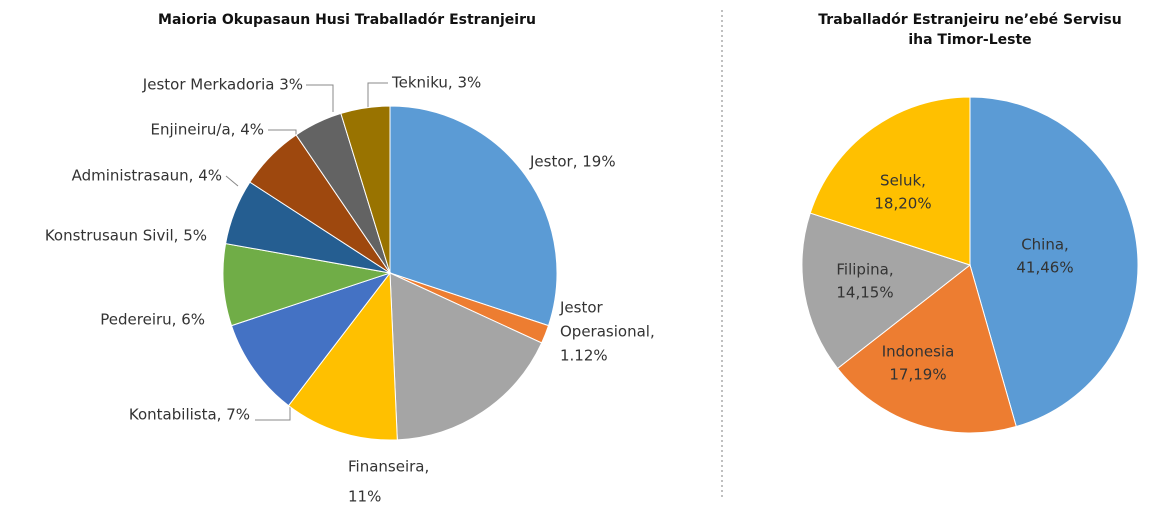  Describe the element at coordinates (969, 40) in the screenshot. I see `chart-title: iha Timor-Leste` at that location.